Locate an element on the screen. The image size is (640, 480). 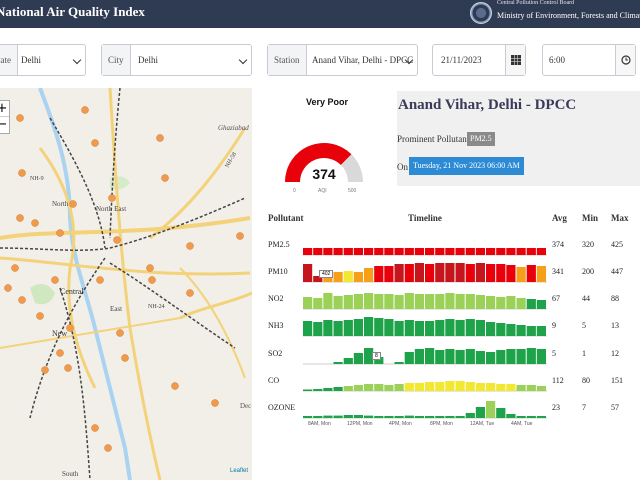
calendar-icon is located at coordinates (515, 60).